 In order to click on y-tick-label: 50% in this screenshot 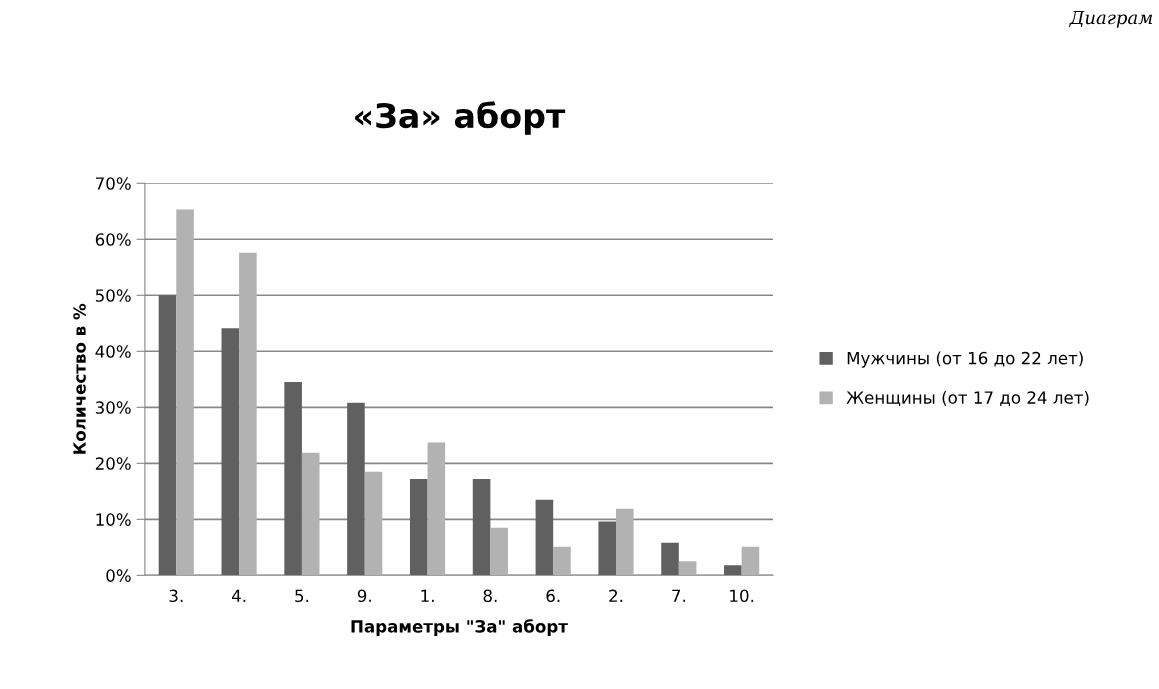, I will do `click(113, 295)`.